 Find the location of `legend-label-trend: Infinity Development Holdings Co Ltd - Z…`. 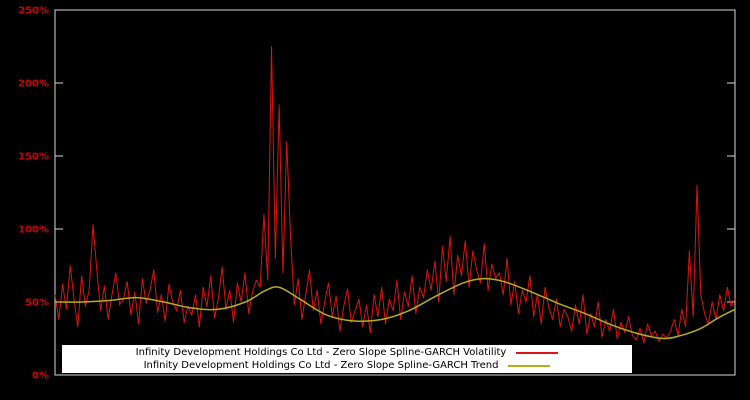

legend-label-trend: Infinity Development Holdings Co Ltd - Z… is located at coordinates (321, 365).